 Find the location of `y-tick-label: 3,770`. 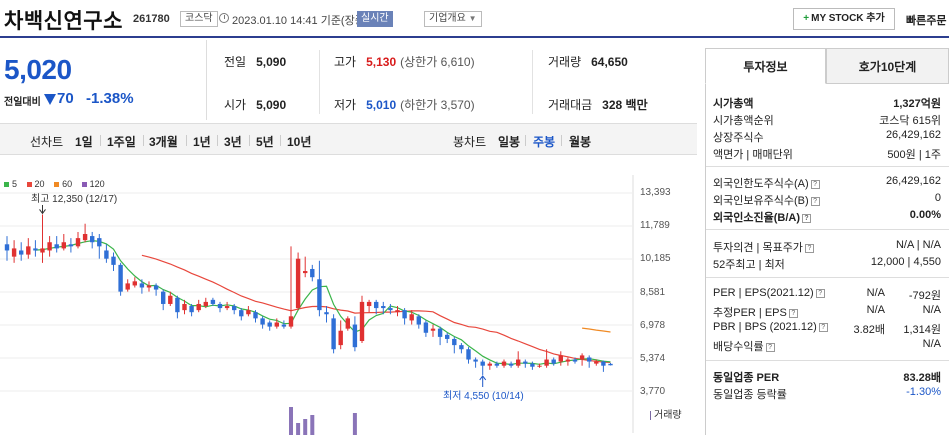

y-tick-label: 3,770 is located at coordinates (653, 391).